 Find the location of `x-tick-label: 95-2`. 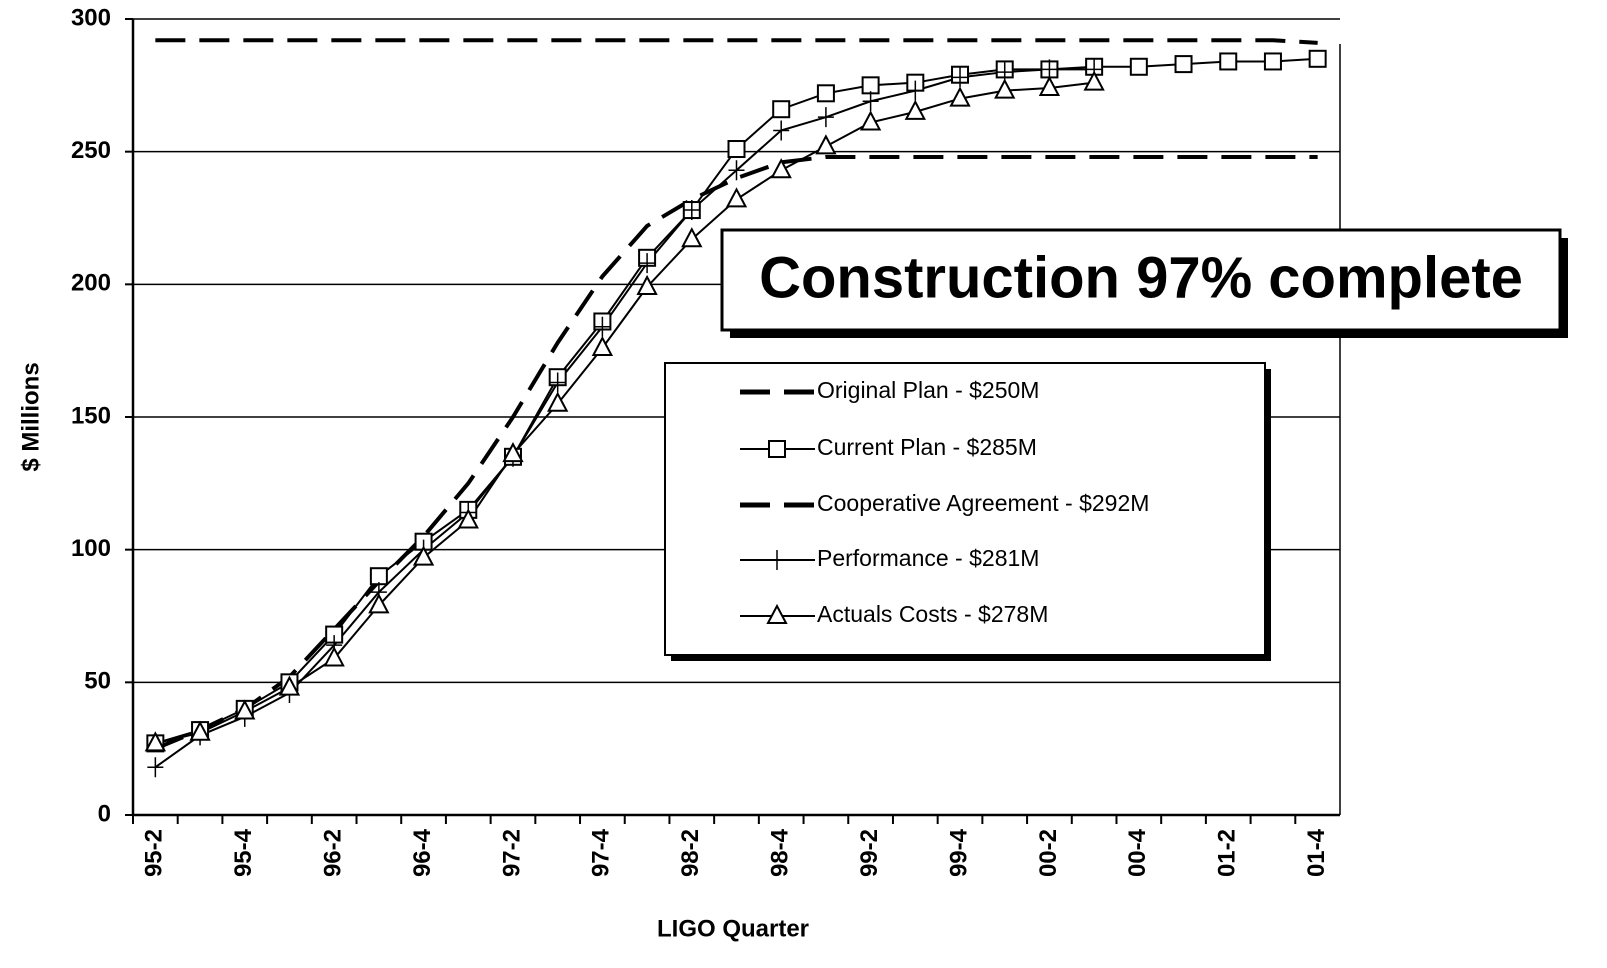

x-tick-label: 95-2 is located at coordinates (154, 853).